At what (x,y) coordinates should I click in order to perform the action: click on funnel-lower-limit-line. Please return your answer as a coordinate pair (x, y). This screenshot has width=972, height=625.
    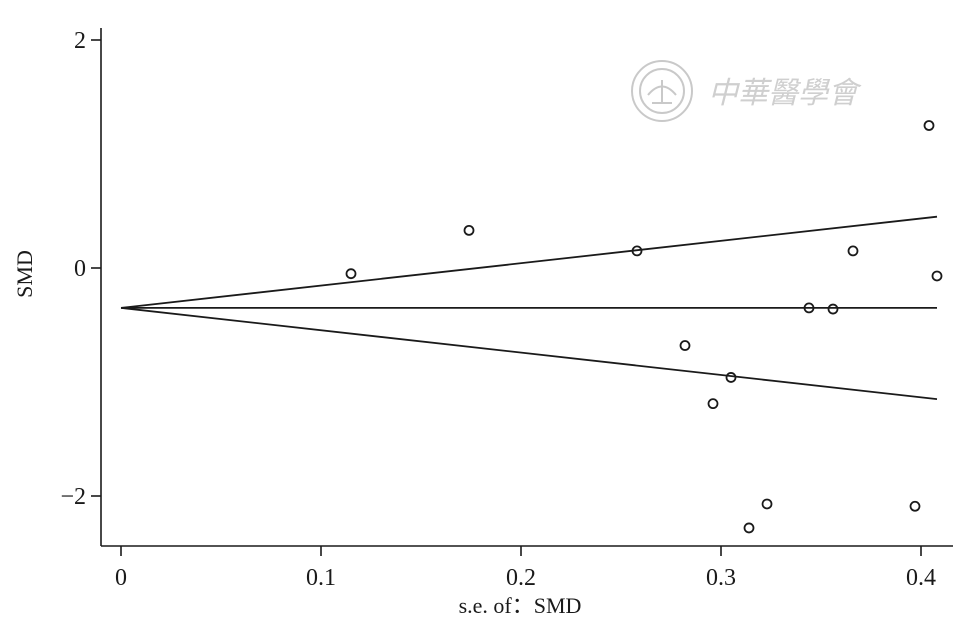
    Looking at the image, I should click on (529, 353).